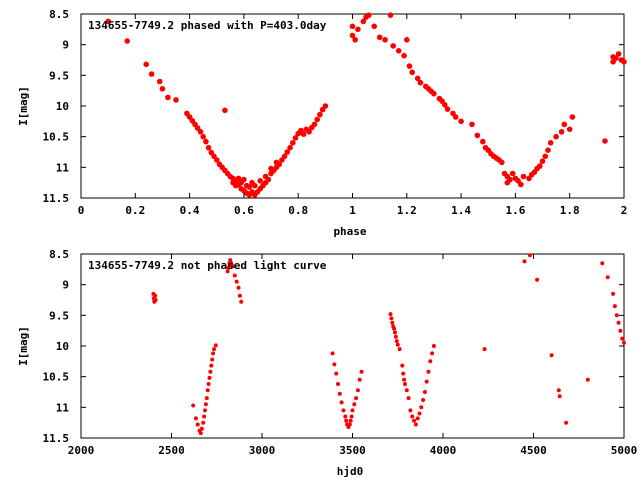  Describe the element at coordinates (244, 210) in the screenshot. I see `phased-x-tick-label: 0.6` at that location.